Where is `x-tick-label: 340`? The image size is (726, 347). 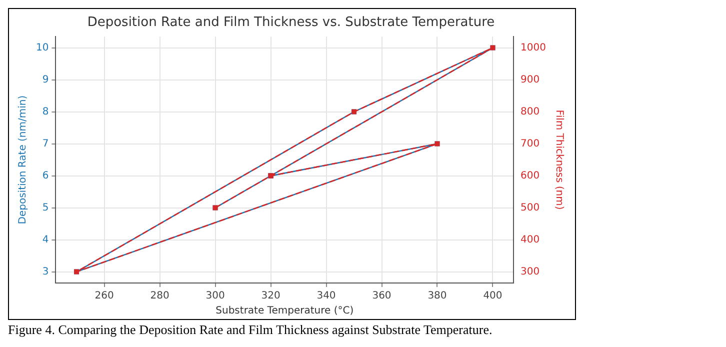 x-tick-label: 340 is located at coordinates (326, 296).